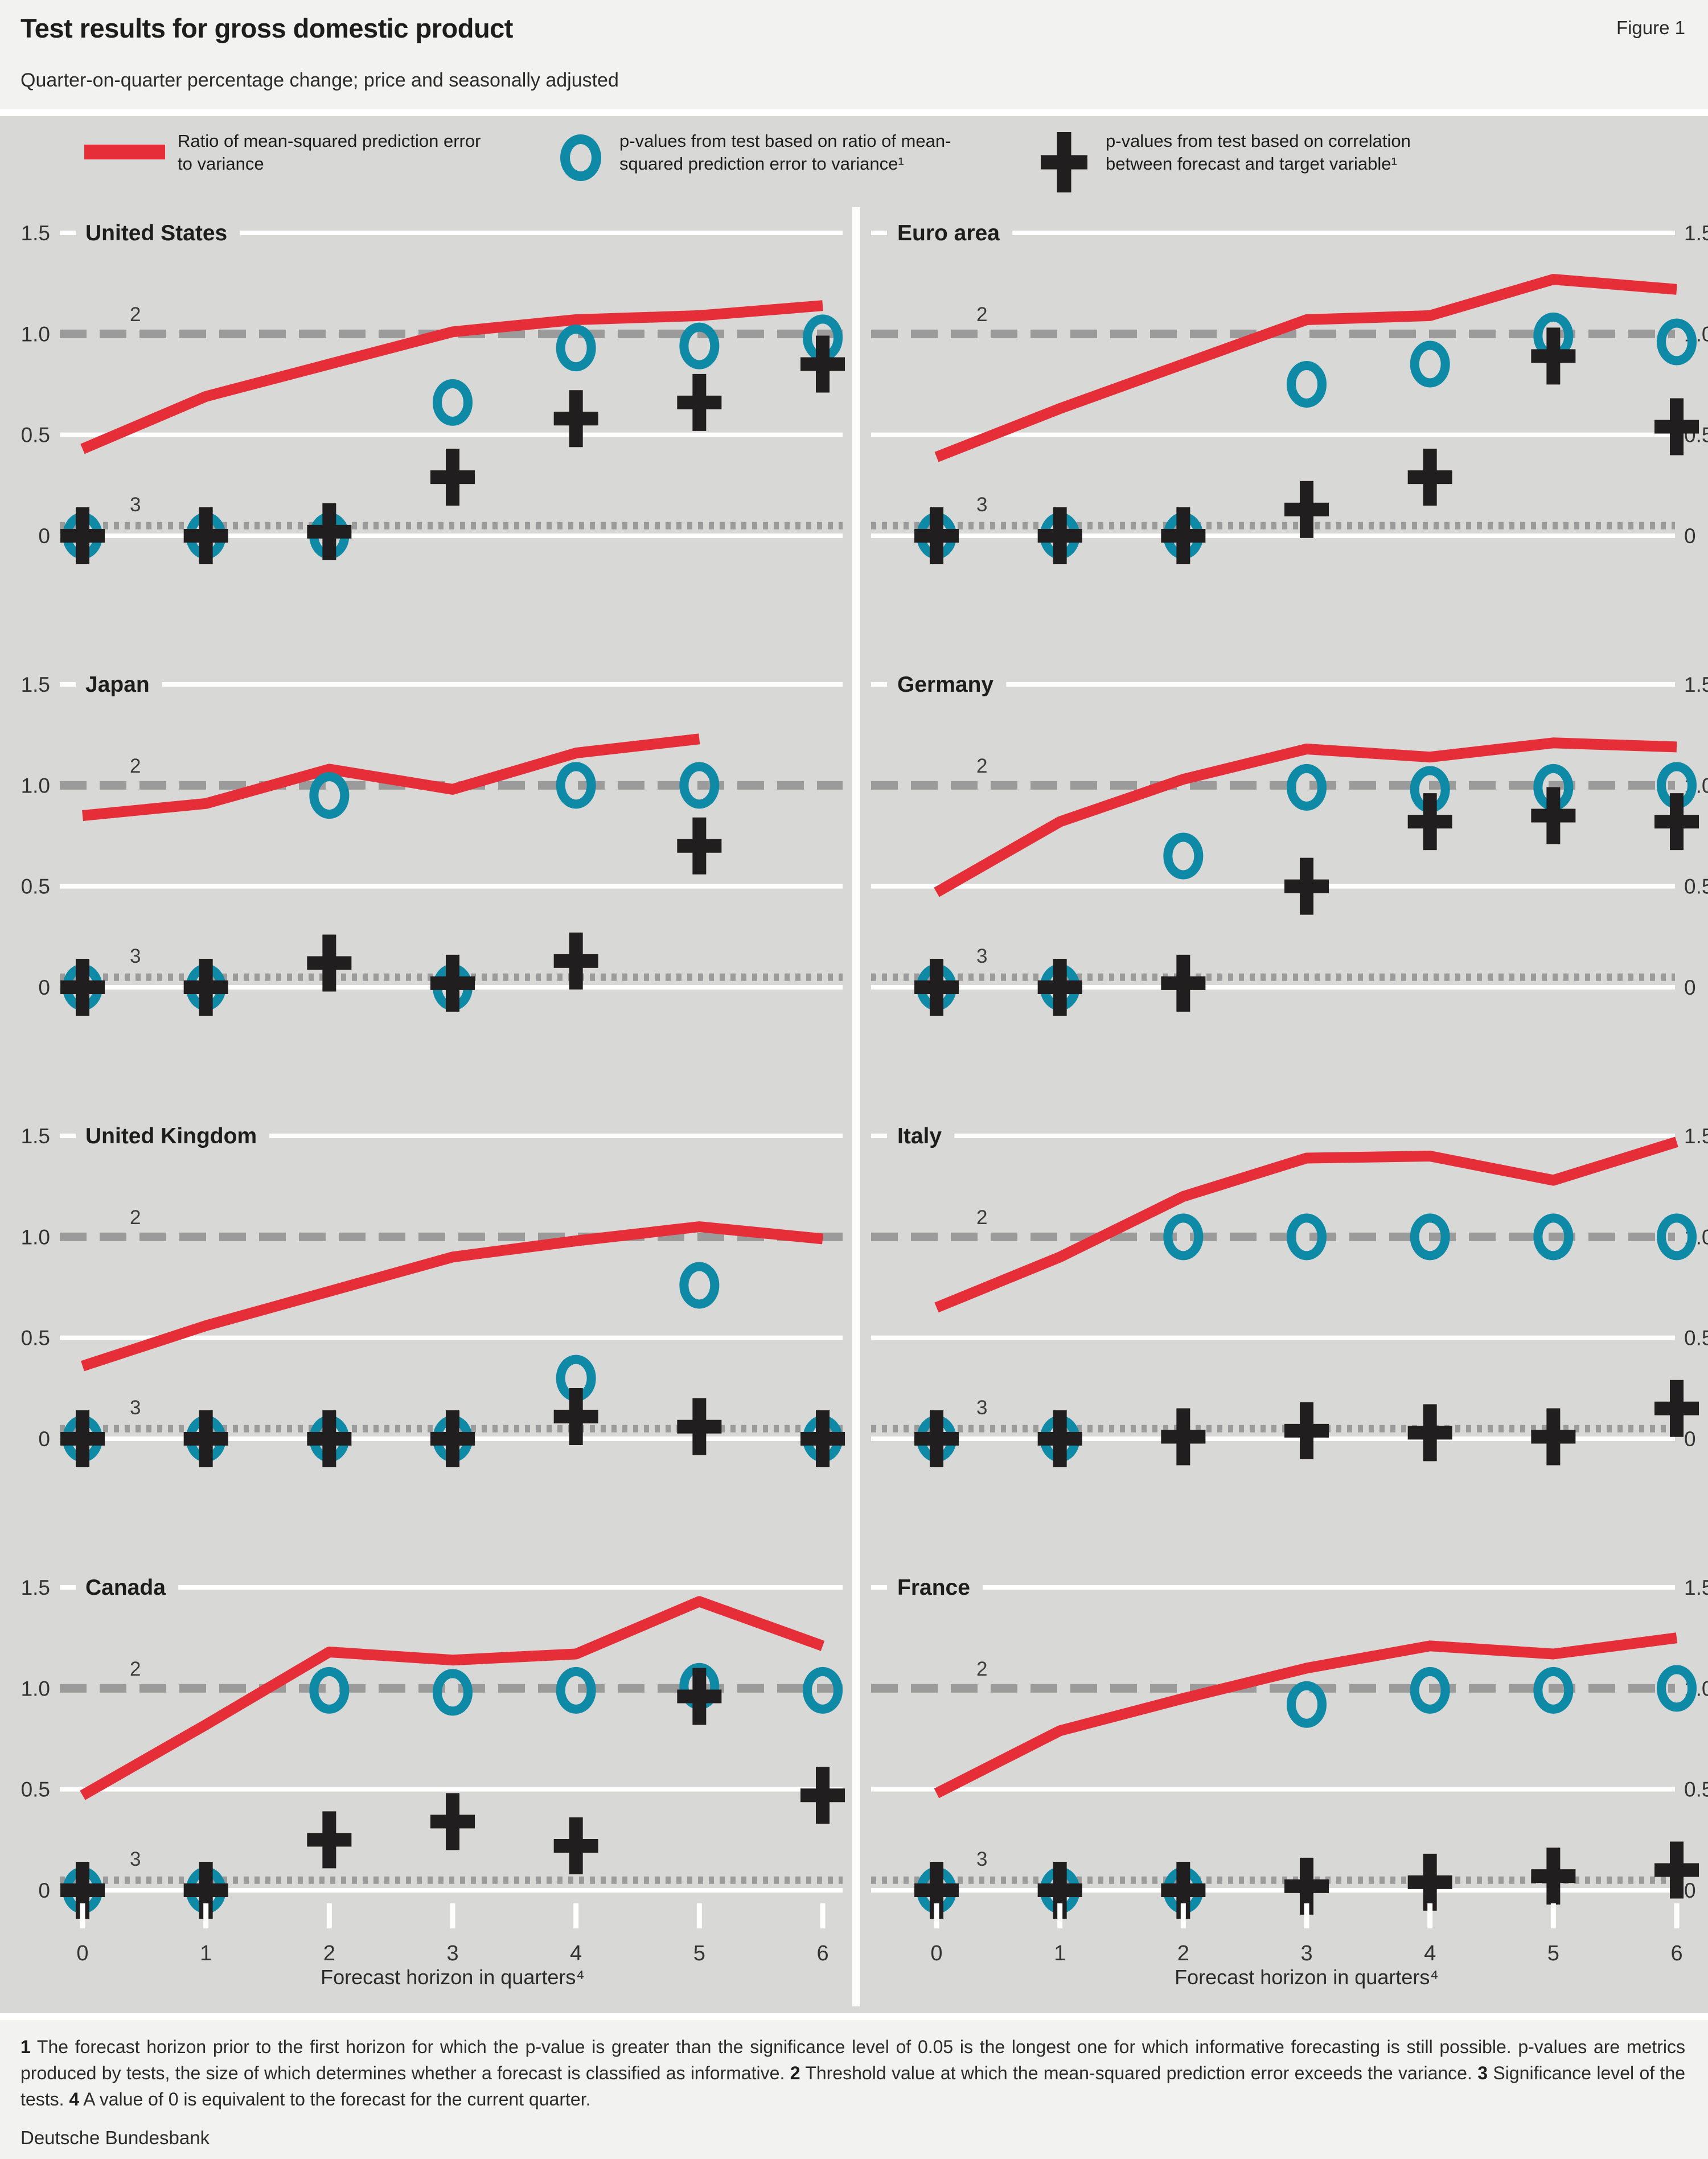 The image size is (1708, 2159). What do you see at coordinates (1064, 162) in the screenshot?
I see `black-cross-icon` at bounding box center [1064, 162].